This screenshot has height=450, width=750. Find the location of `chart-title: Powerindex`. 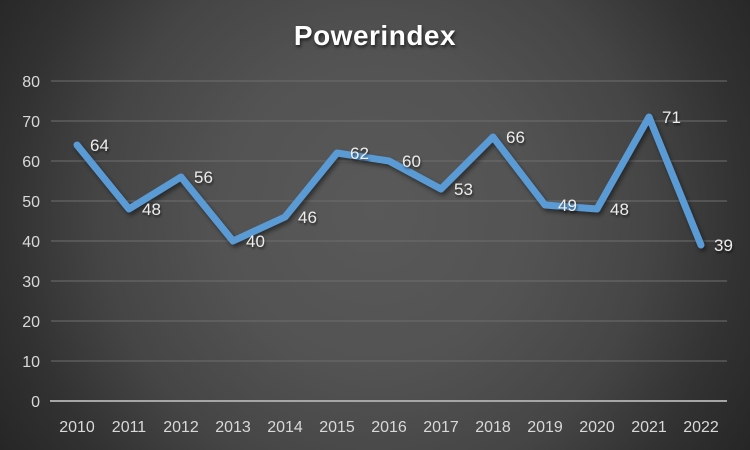

chart-title: Powerindex is located at coordinates (375, 35).